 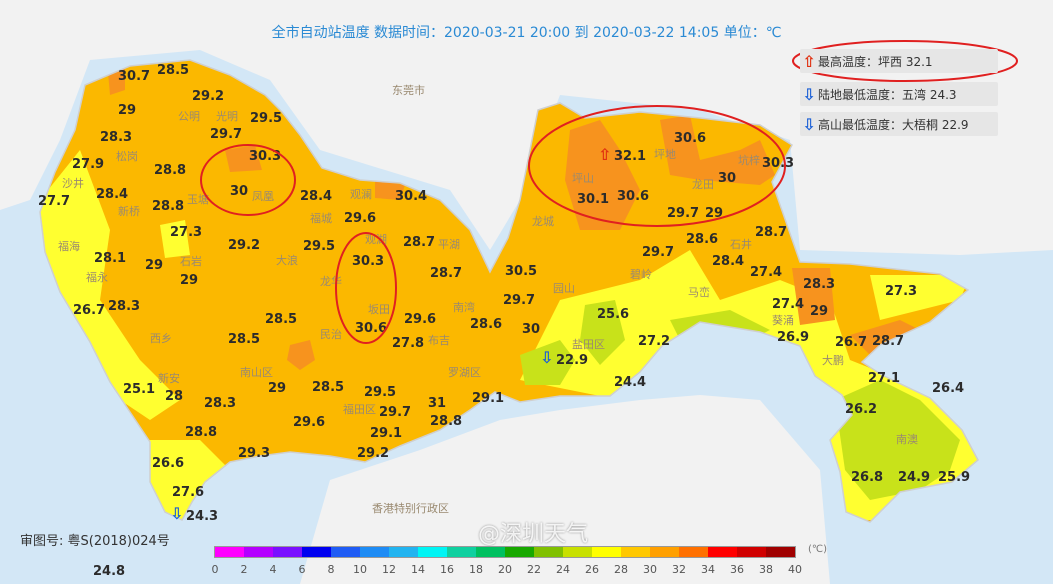 What do you see at coordinates (134, 76) in the screenshot?
I see `station-value: 30.7` at bounding box center [134, 76].